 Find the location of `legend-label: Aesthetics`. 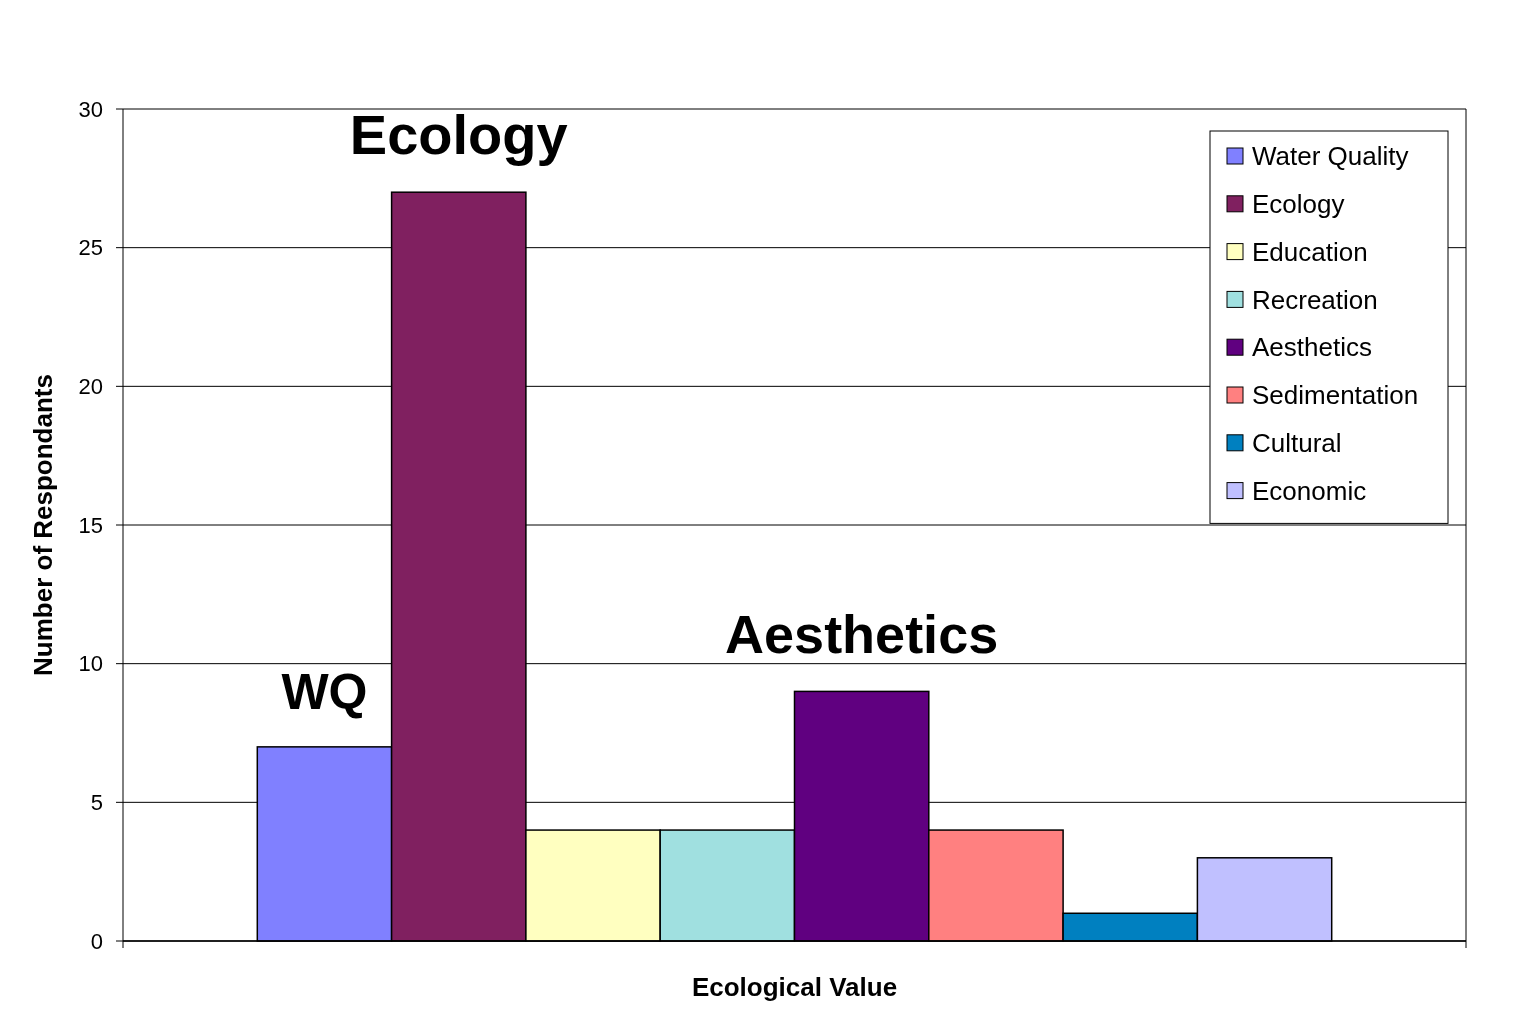

legend-label: Aesthetics is located at coordinates (1312, 347).